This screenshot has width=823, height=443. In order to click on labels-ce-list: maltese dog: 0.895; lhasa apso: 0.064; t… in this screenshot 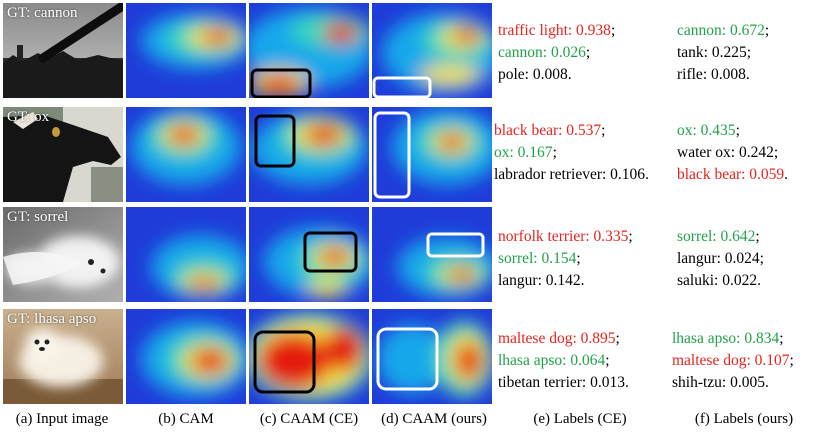, I will do `click(563, 361)`.